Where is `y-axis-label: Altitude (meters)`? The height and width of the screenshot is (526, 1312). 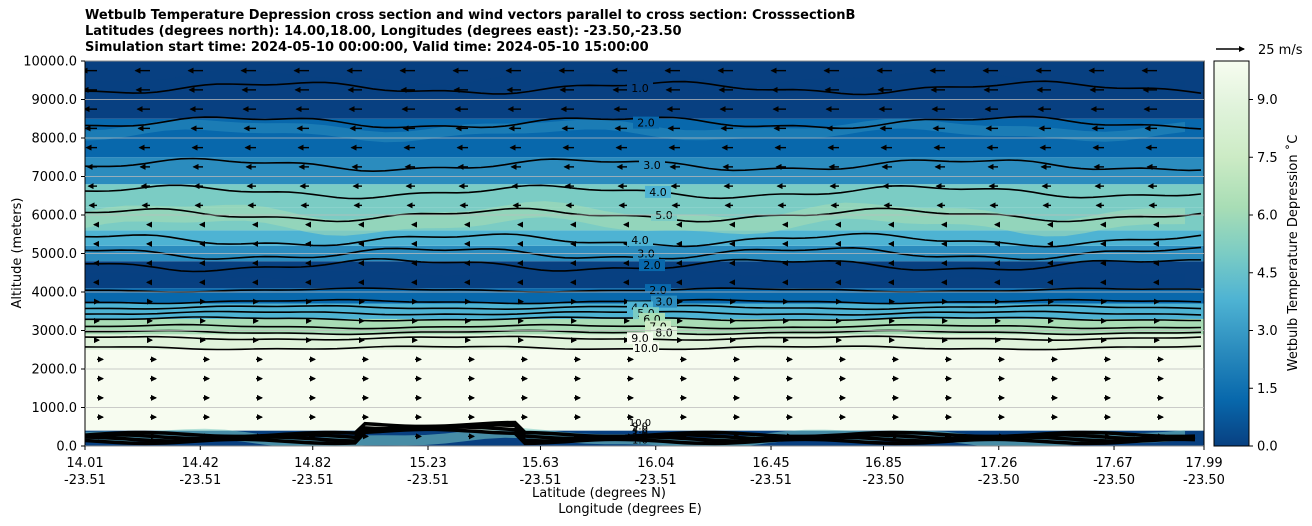 y-axis-label: Altitude (meters) is located at coordinates (17, 253).